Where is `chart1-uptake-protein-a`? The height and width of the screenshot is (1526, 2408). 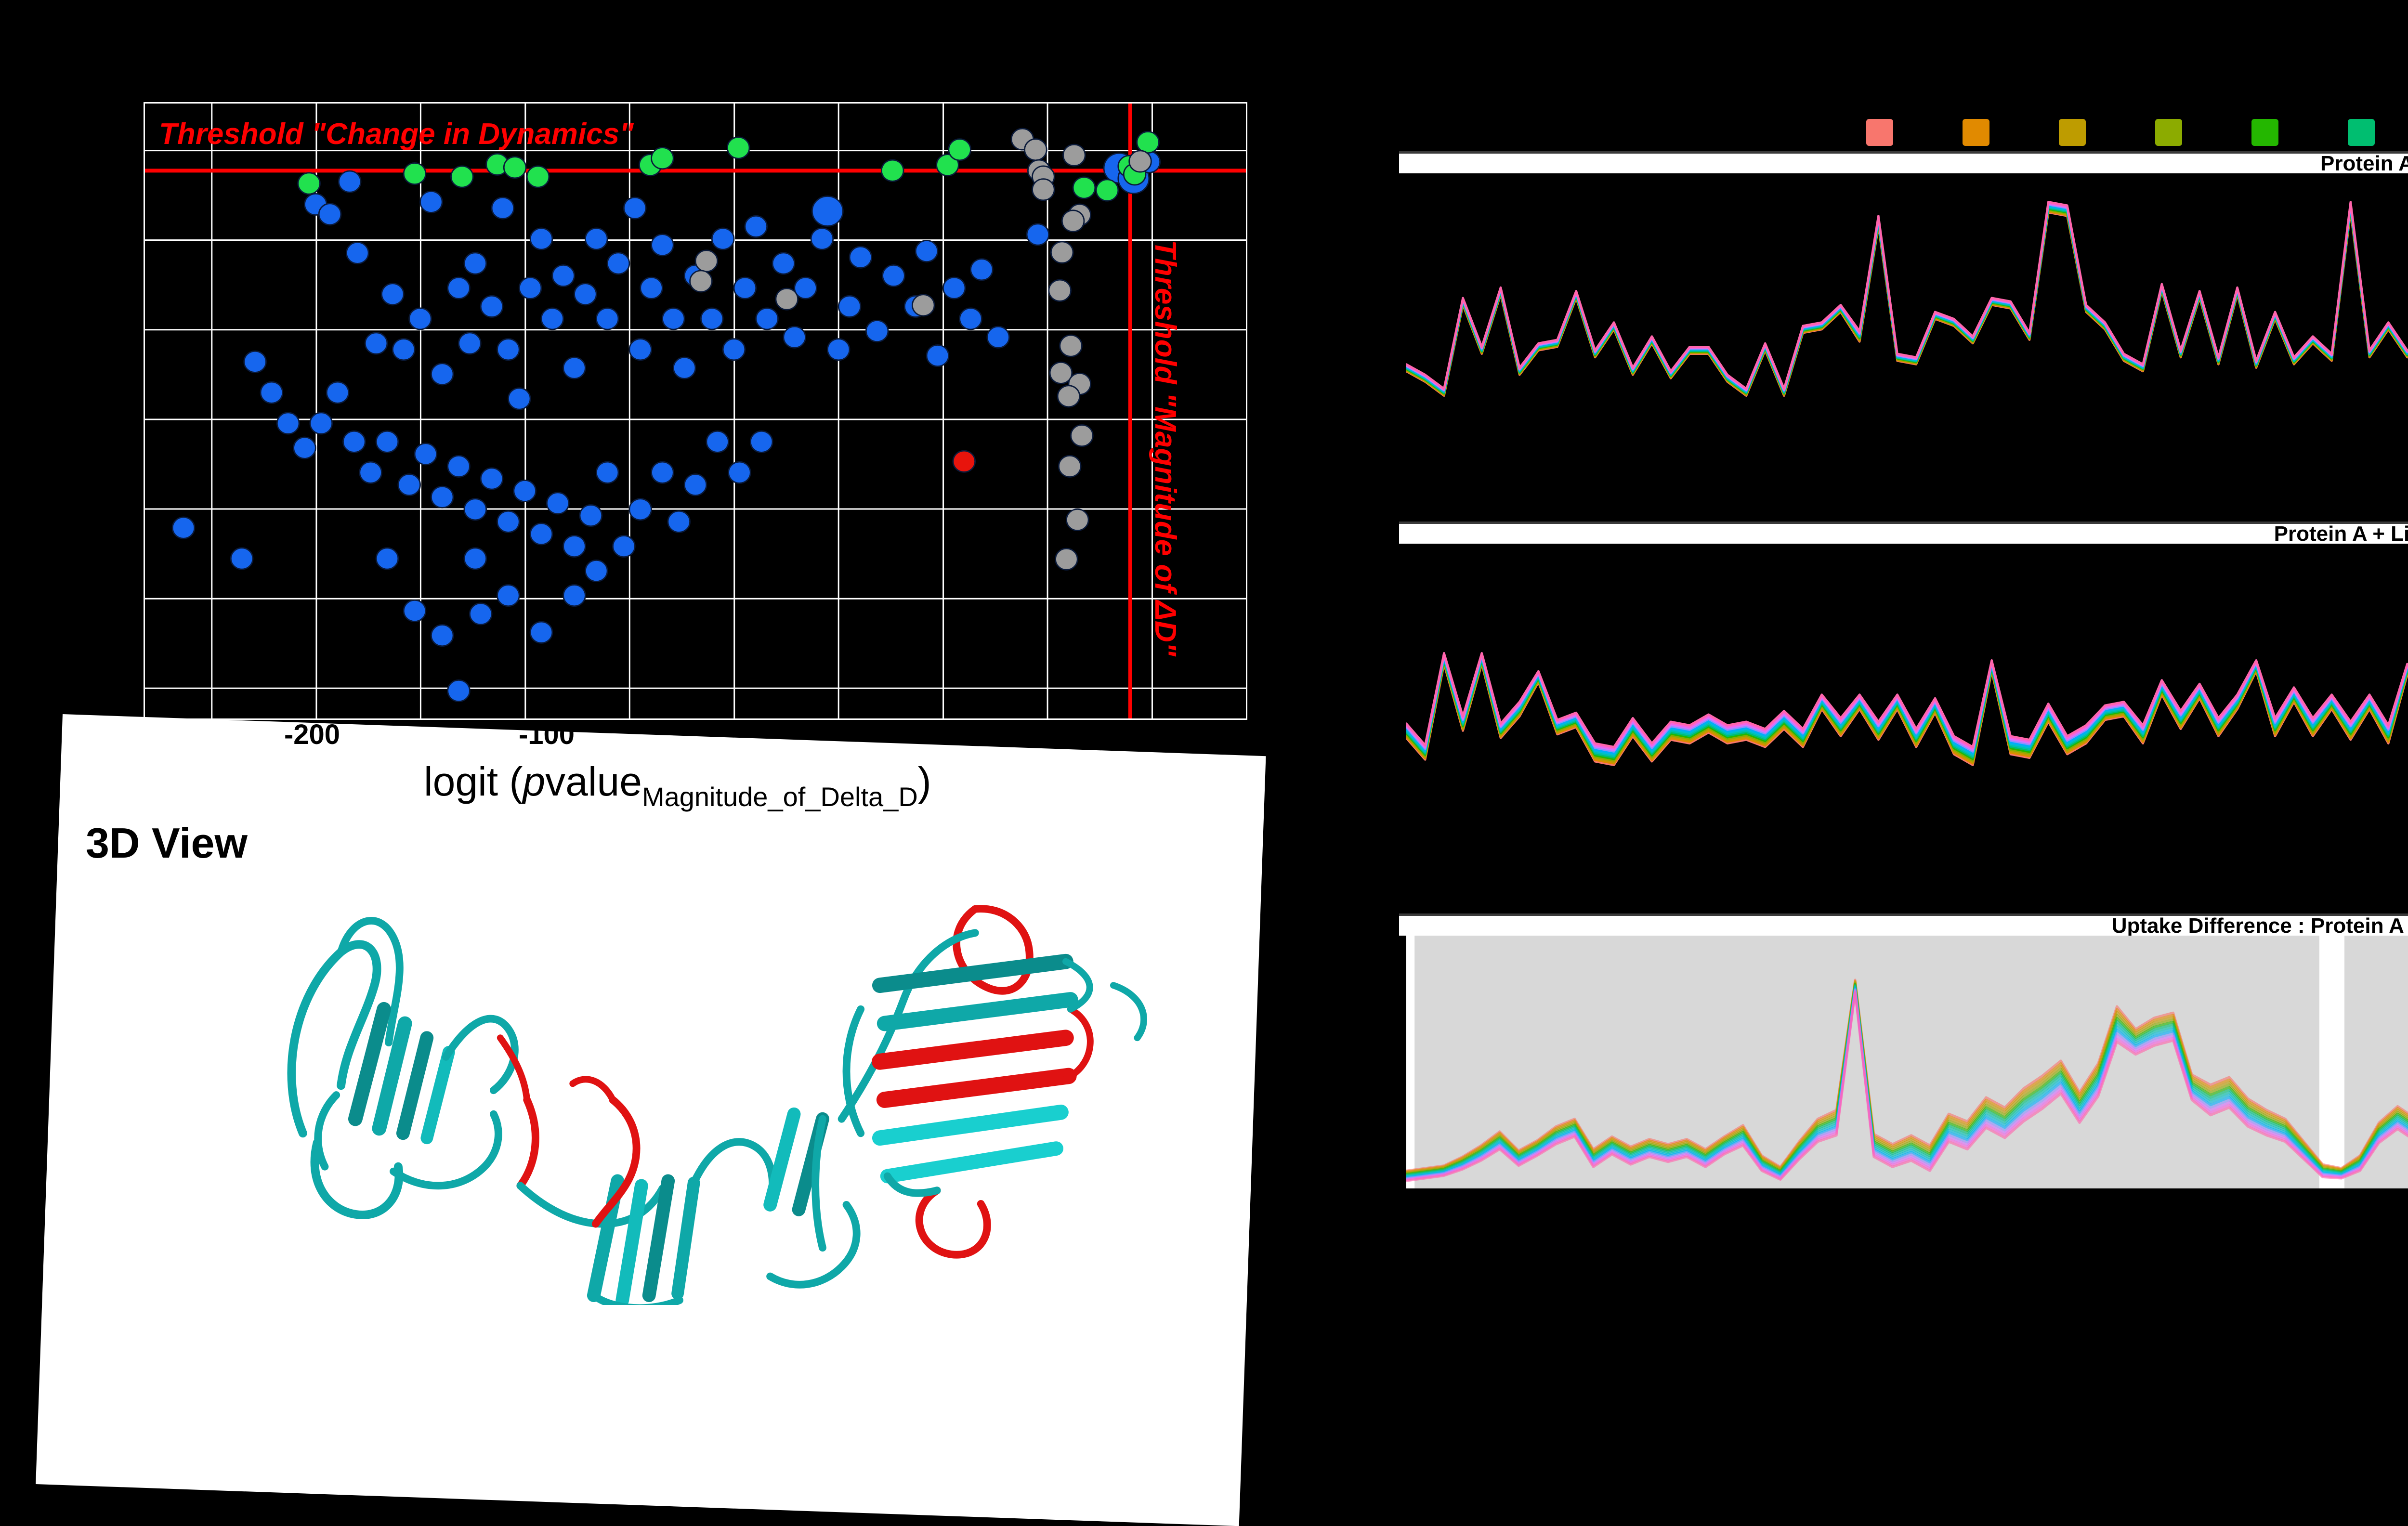
chart1-uptake-protein-a is located at coordinates (1907, 350).